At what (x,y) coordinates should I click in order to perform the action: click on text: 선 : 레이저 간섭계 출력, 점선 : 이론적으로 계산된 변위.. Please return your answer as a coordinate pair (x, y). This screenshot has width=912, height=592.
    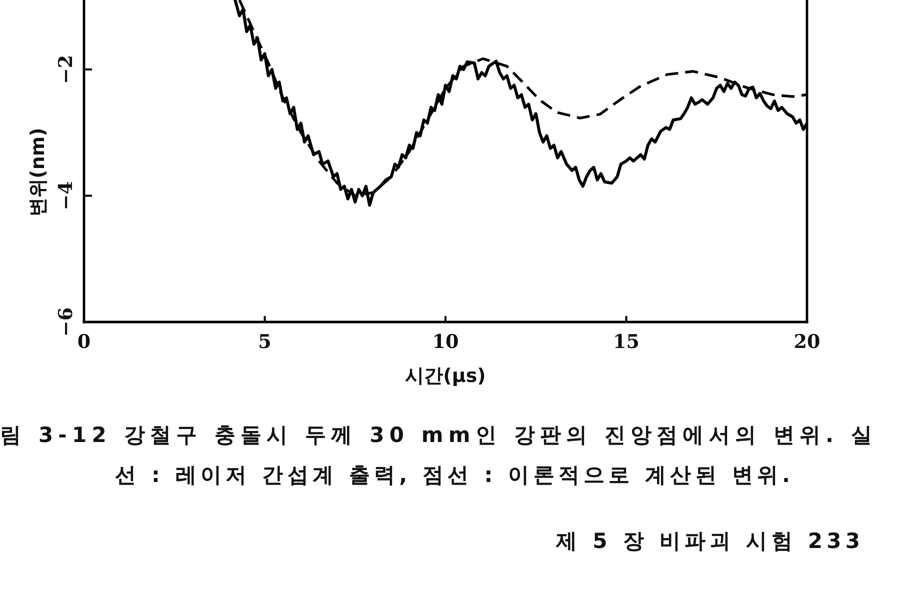
    Looking at the image, I should click on (452, 475).